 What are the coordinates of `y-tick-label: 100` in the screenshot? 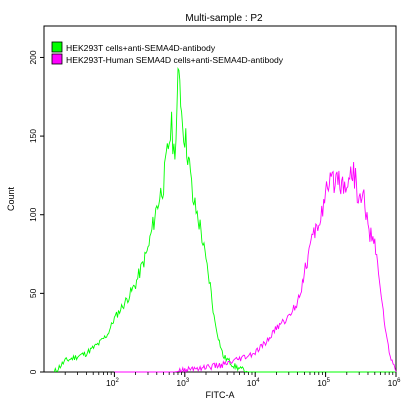 It's located at (33, 214).